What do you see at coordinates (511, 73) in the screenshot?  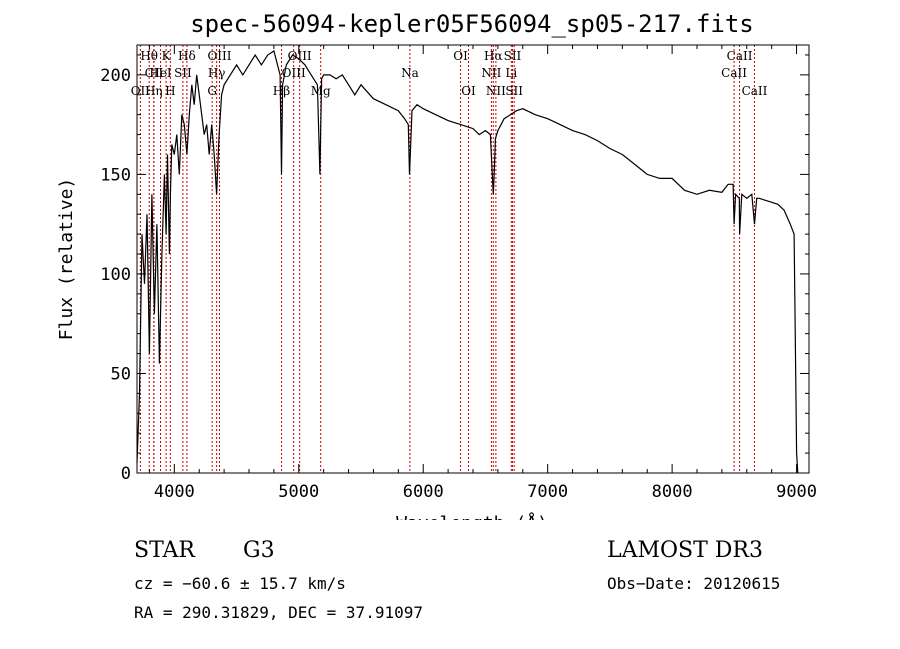 I see `line-marker-label-22: Li` at bounding box center [511, 73].